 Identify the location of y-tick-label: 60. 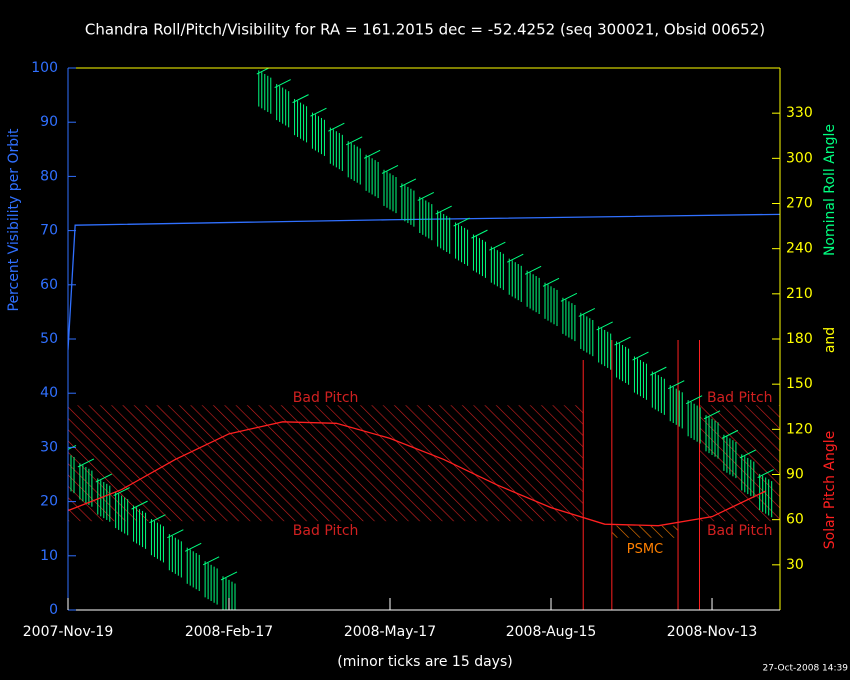
(49, 285).